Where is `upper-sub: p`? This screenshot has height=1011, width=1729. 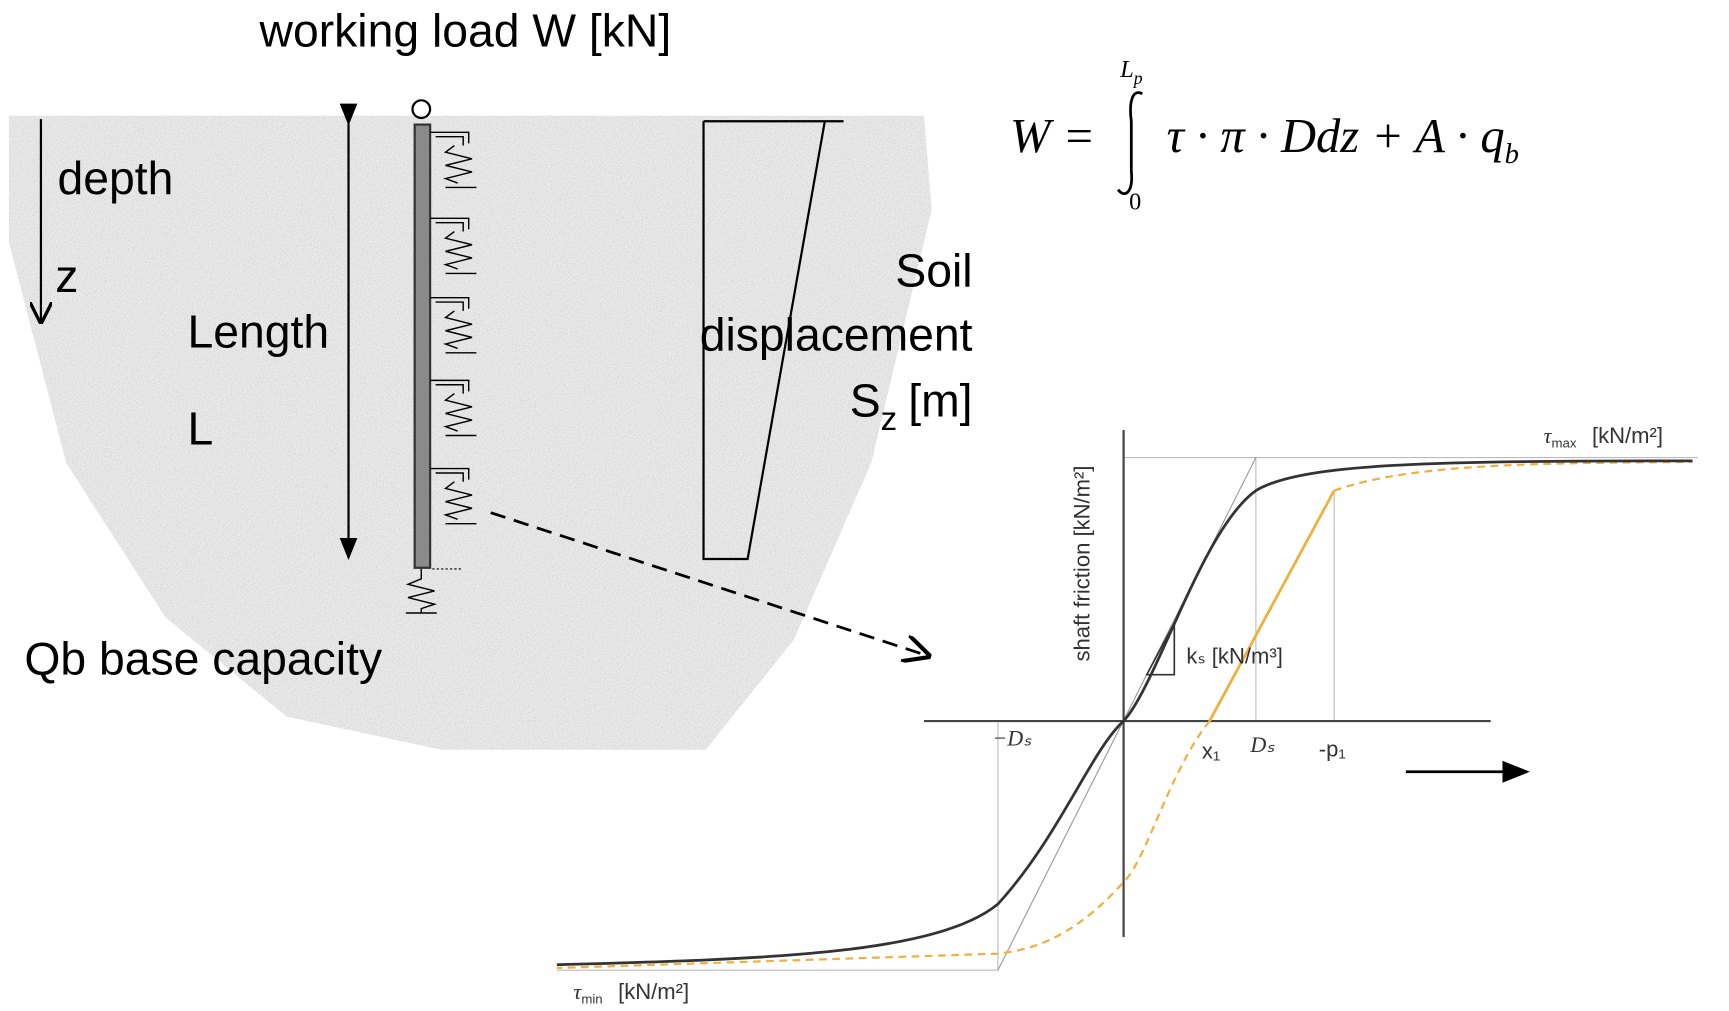
upper-sub: p is located at coordinates (1137, 78).